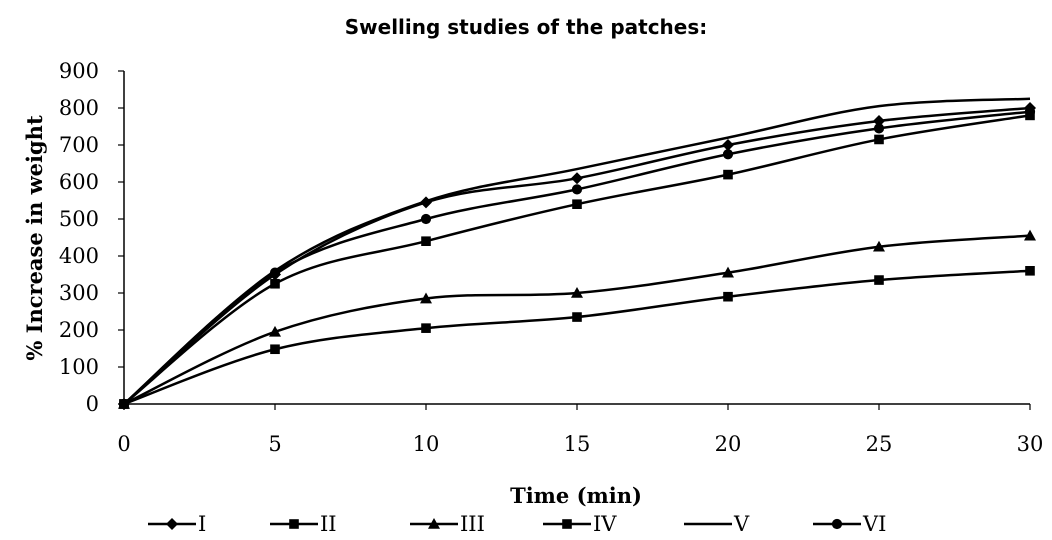  What do you see at coordinates (34, 238) in the screenshot?
I see `y-axis-label: % Increase in weight` at bounding box center [34, 238].